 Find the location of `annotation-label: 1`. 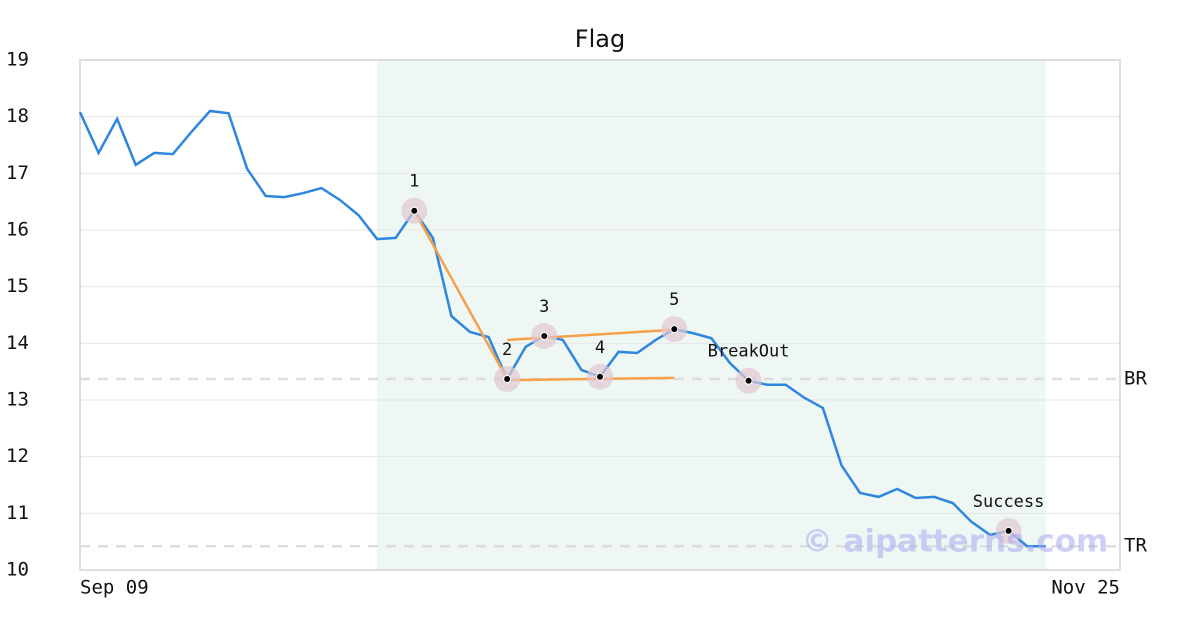

annotation-label: 1 is located at coordinates (414, 182).